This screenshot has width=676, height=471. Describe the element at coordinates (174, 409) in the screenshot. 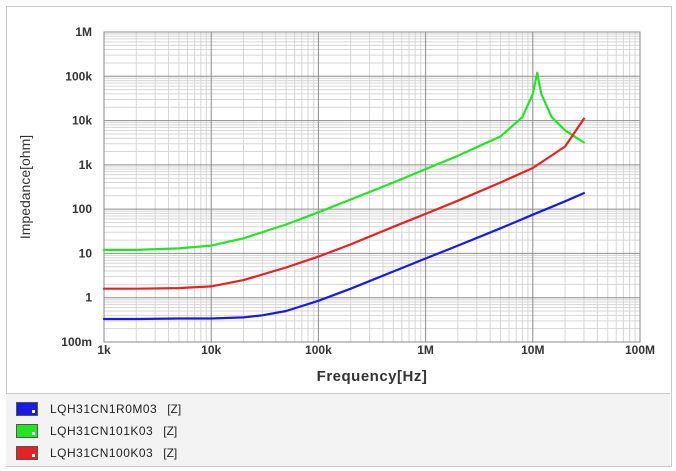

I see `legend-tag-0: [Z]` at that location.